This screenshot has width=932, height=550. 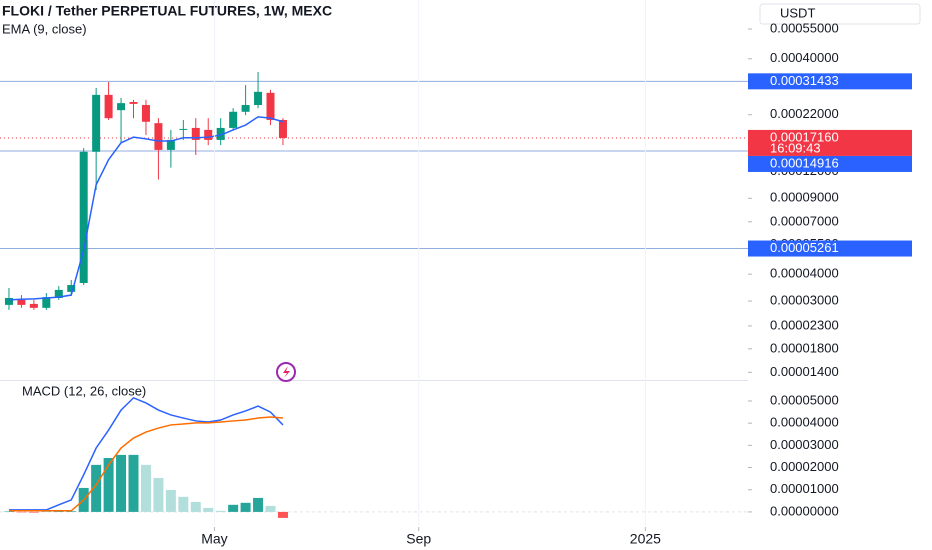 I want to click on logo-ring, so click(x=286, y=372).